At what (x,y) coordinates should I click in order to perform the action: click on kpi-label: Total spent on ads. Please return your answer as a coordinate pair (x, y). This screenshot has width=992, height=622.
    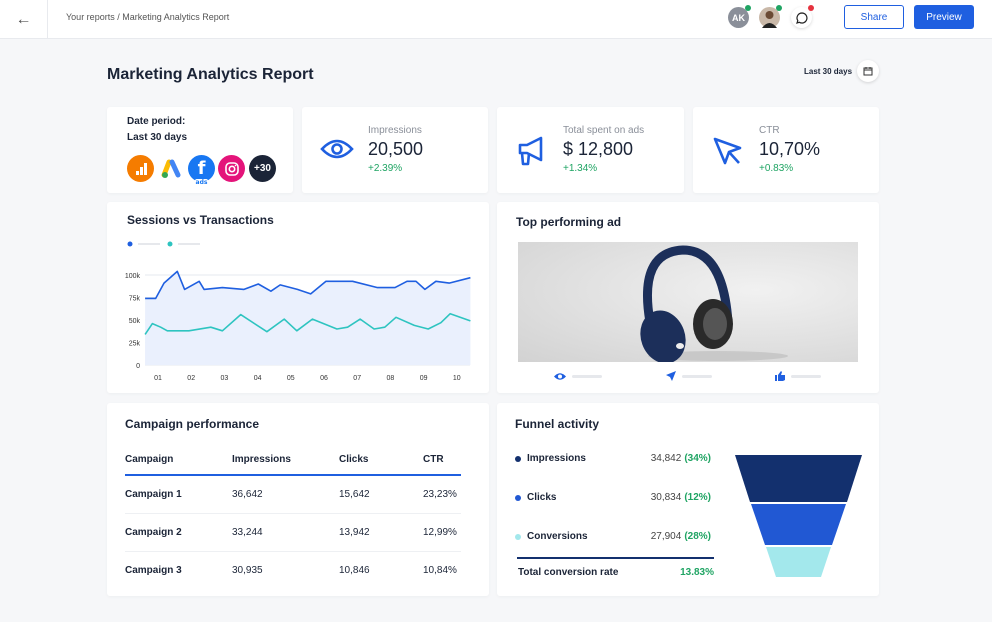
    Looking at the image, I should click on (604, 130).